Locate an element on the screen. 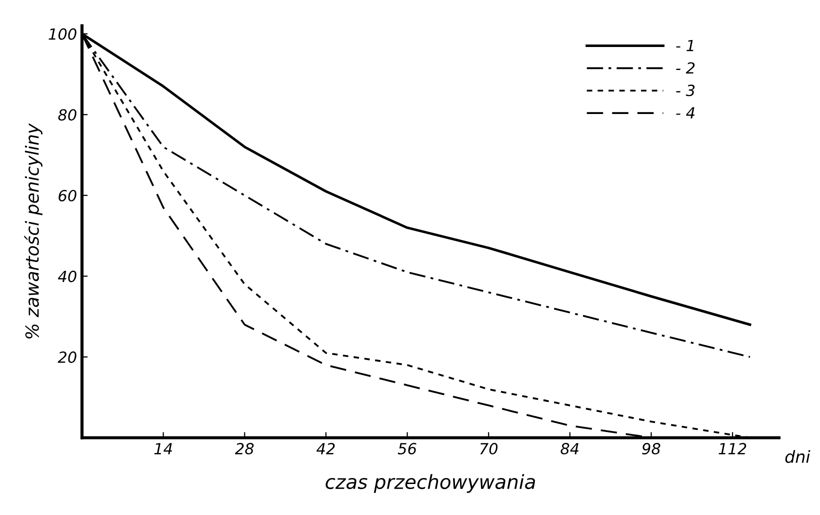 The height and width of the screenshot is (515, 820). text: dni is located at coordinates (797, 456).